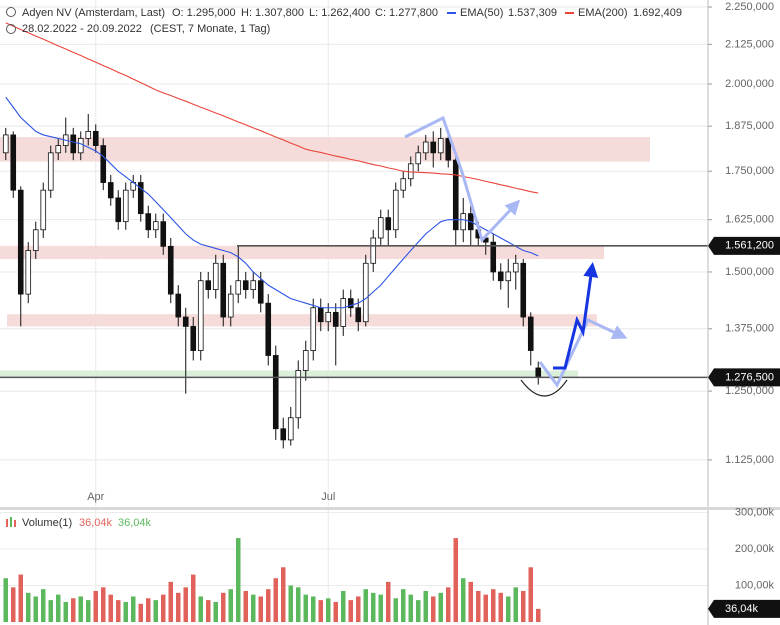 This screenshot has height=625, width=780. I want to click on y-tick-label: 2.250,000, so click(749, 7).